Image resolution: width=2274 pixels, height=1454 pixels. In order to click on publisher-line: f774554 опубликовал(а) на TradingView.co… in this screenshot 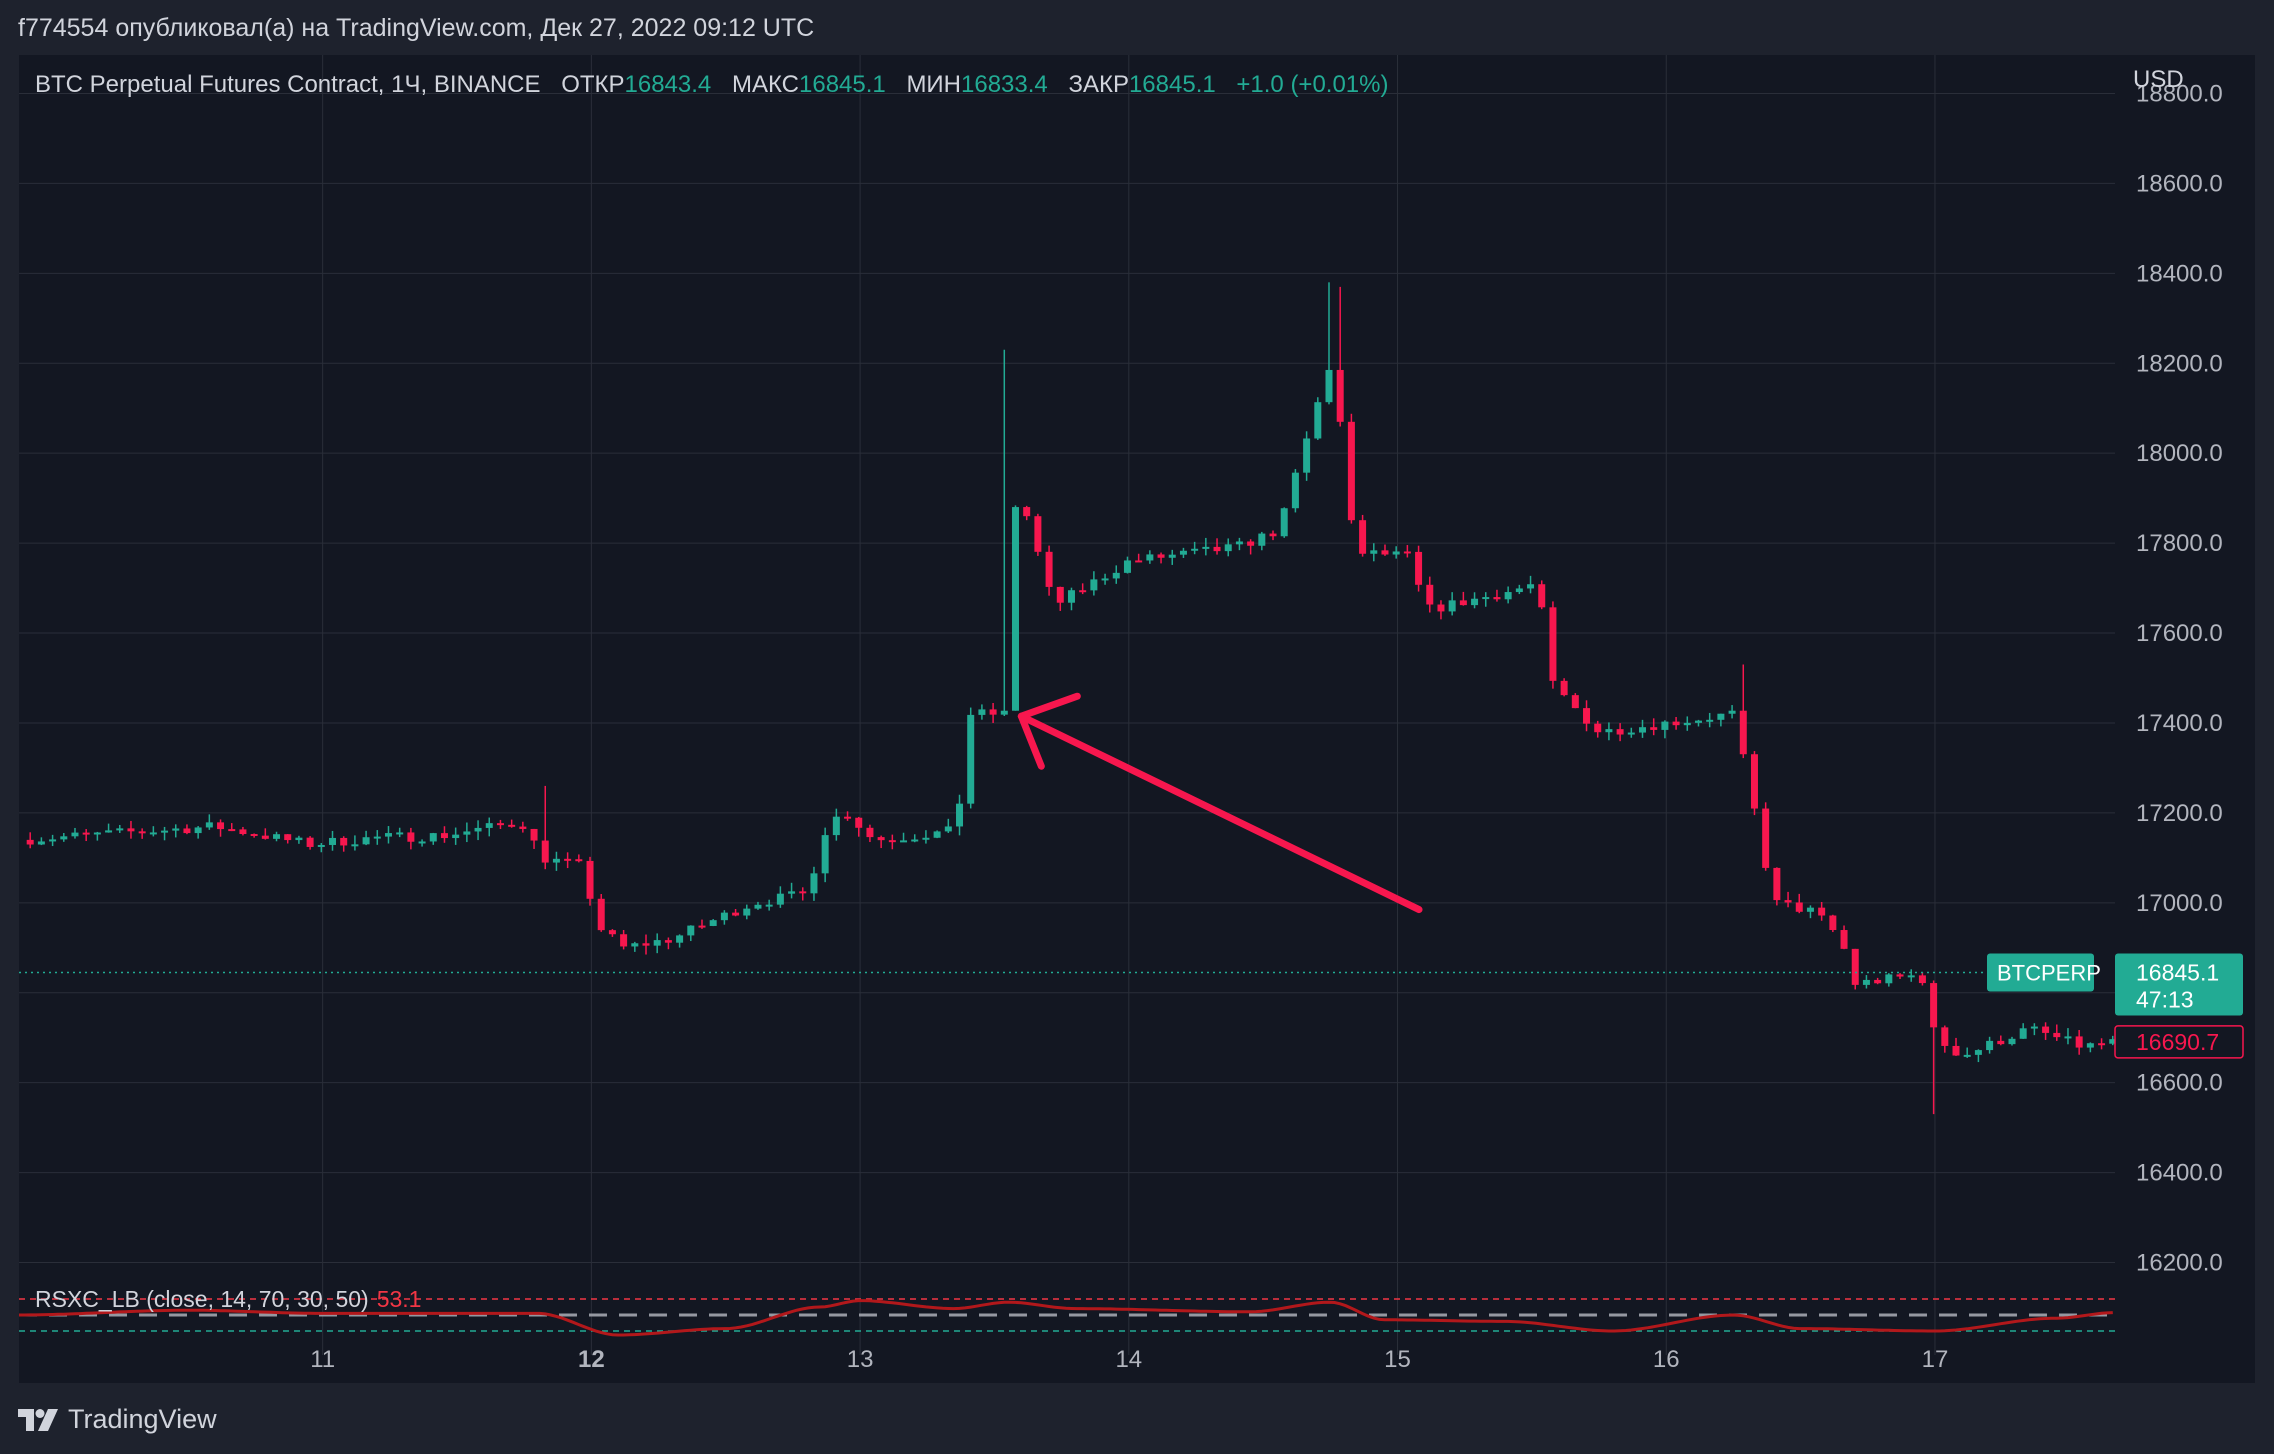, I will do `click(416, 28)`.